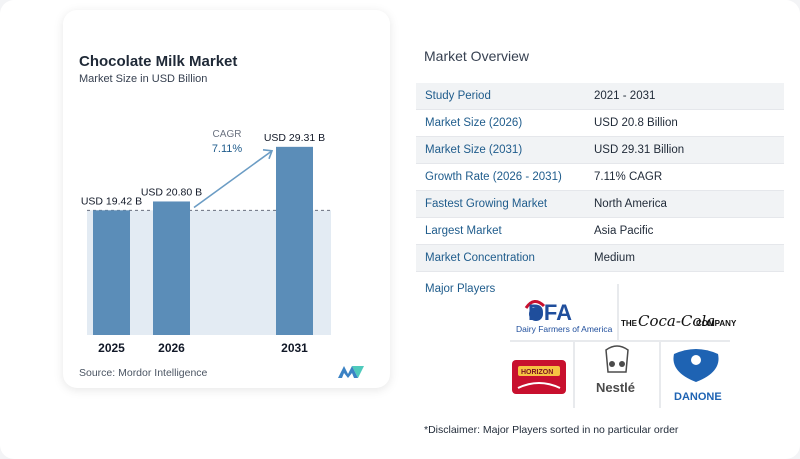  Describe the element at coordinates (480, 258) in the screenshot. I see `overview-label: Market Concentration` at that location.